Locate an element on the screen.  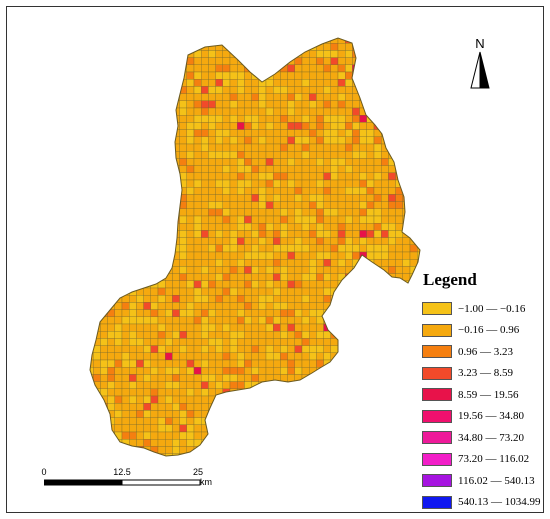
legend-item: −0.16 — 0.96 is located at coordinates (480, 331).